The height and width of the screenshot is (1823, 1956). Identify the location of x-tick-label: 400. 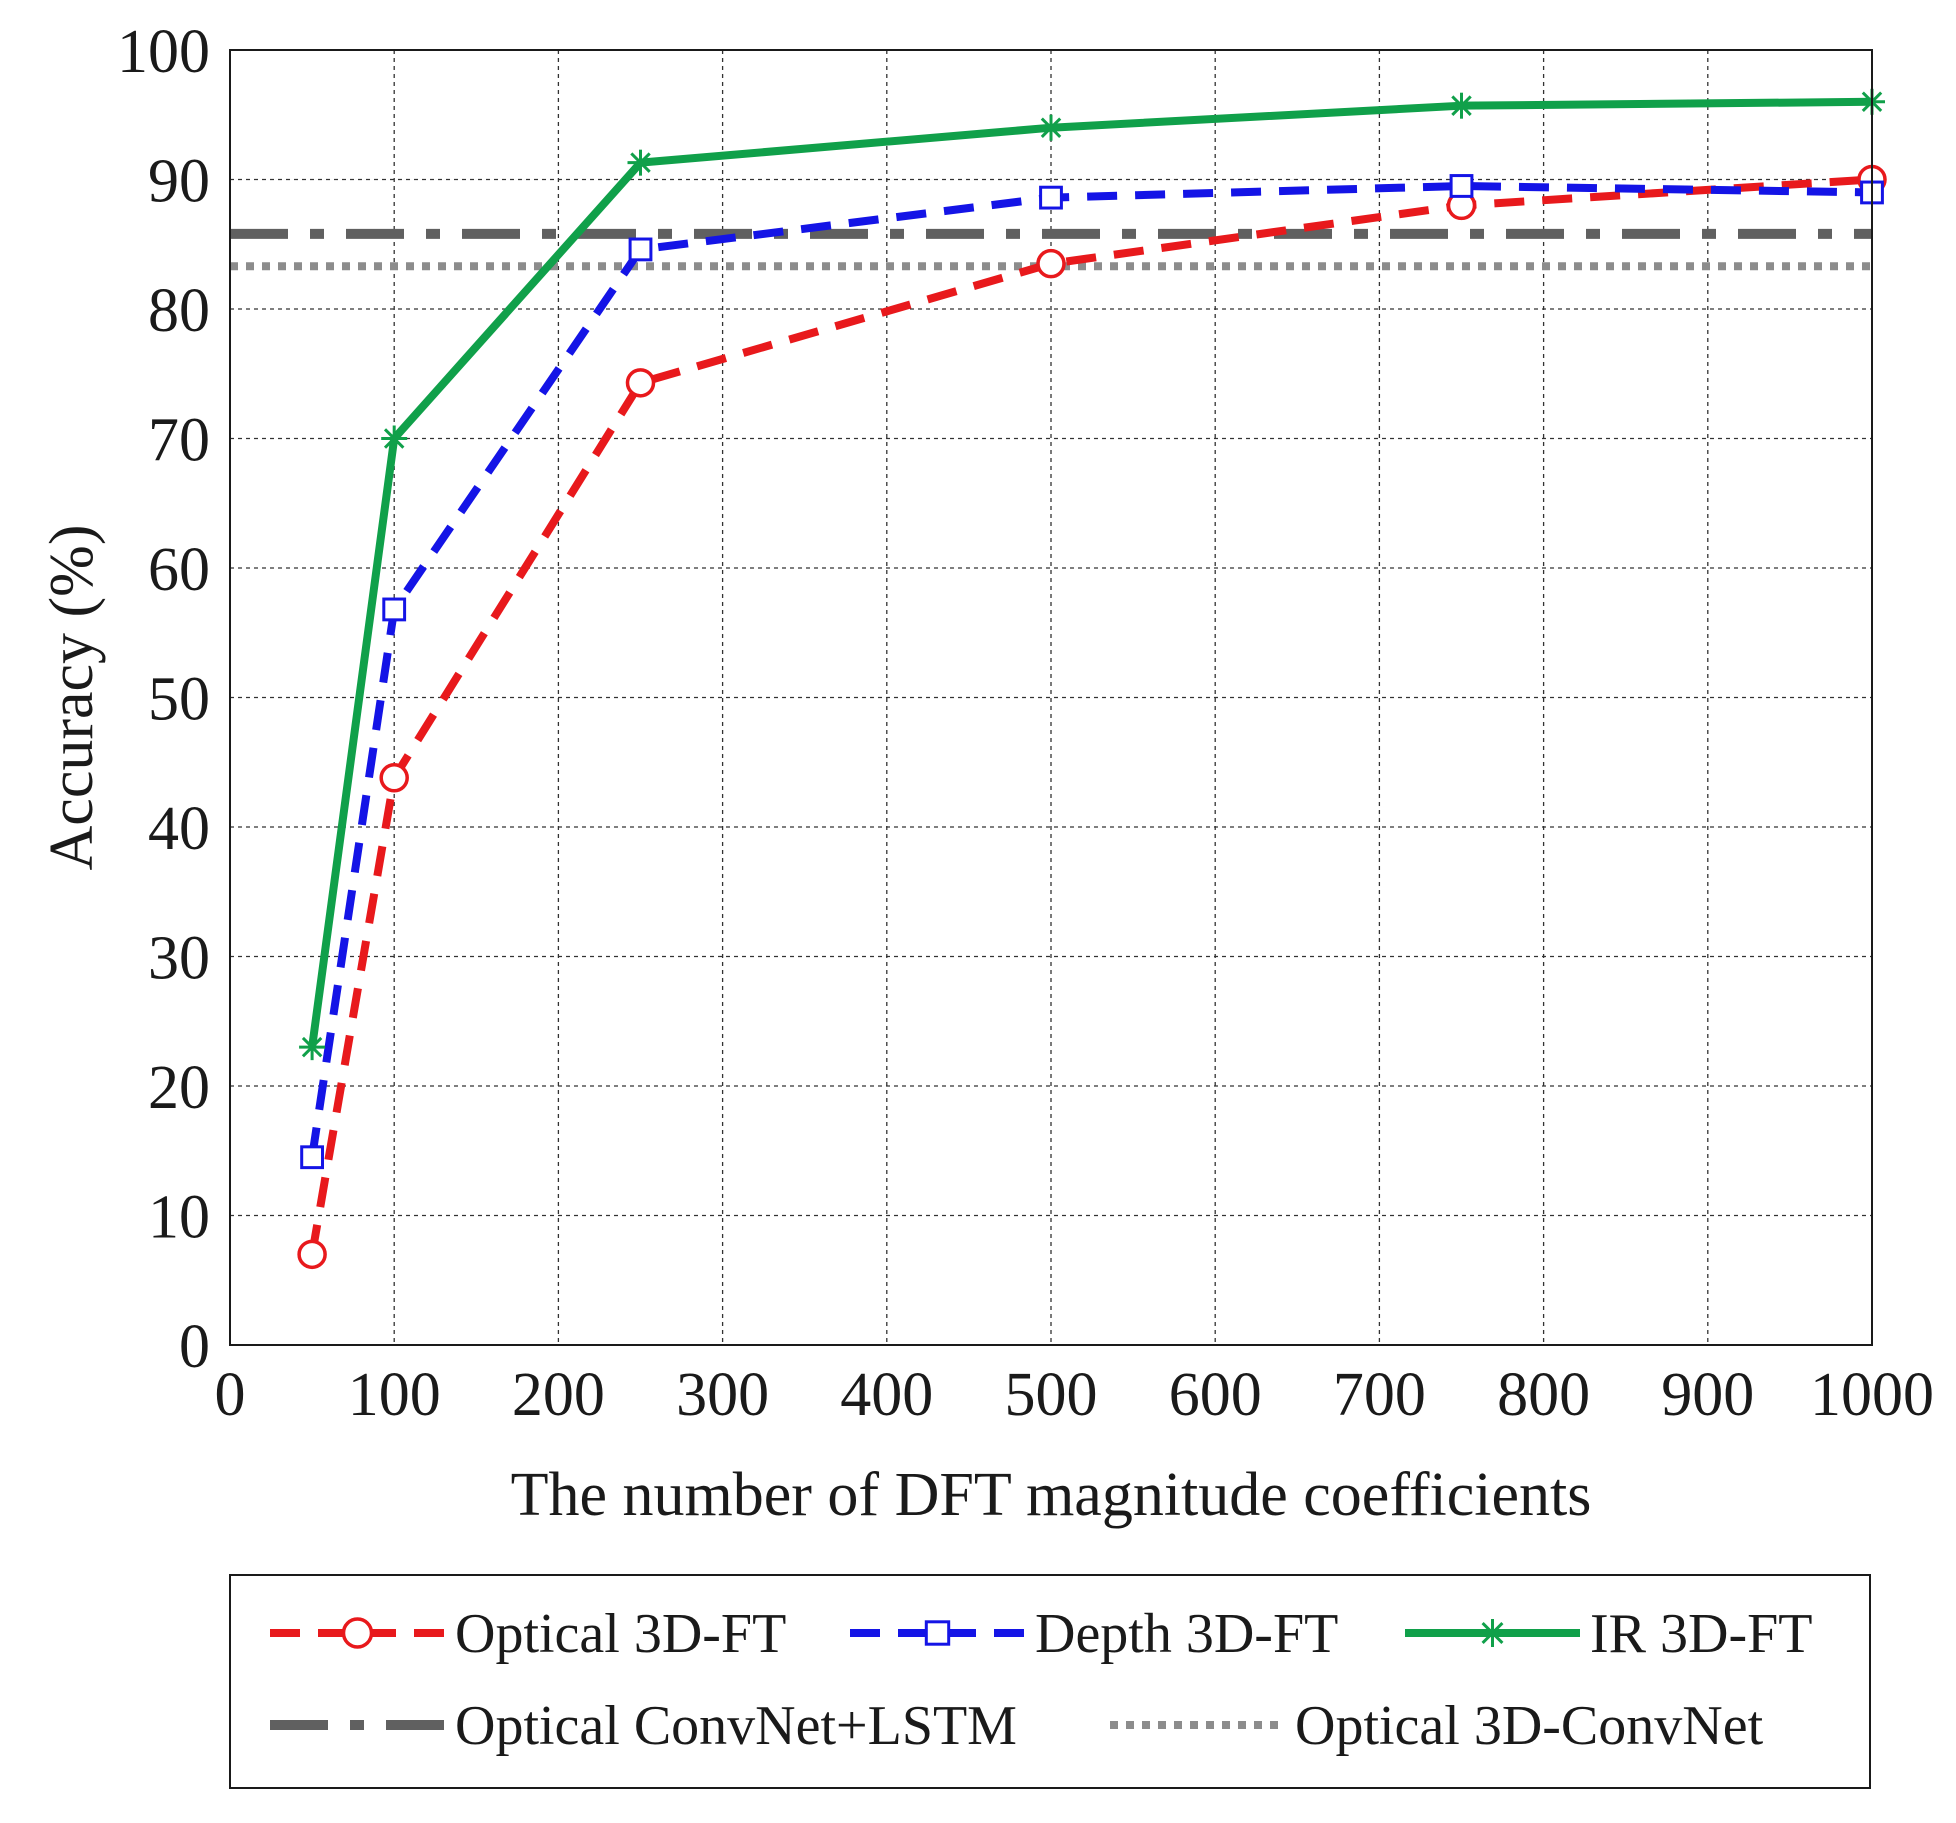
(886, 1395).